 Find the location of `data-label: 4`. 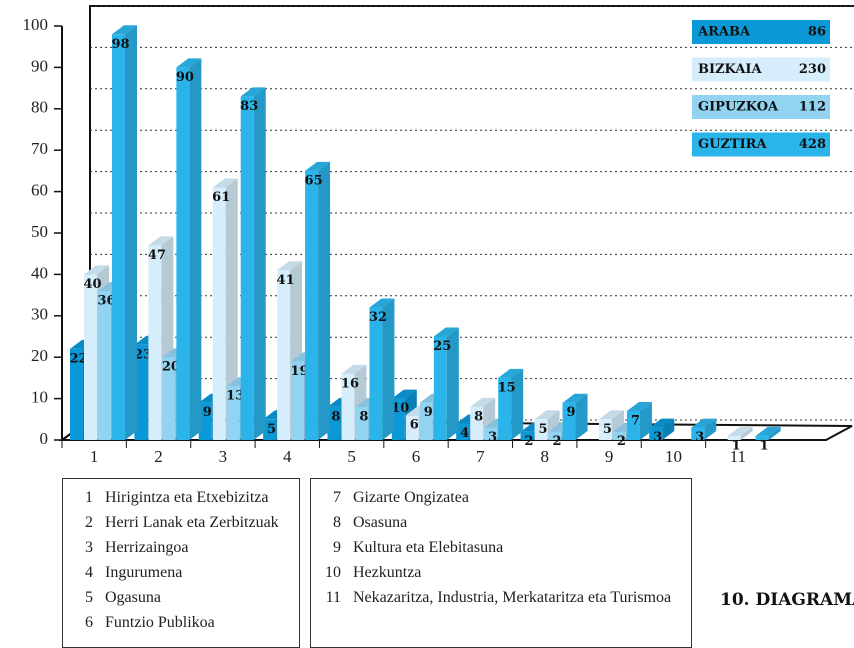

data-label: 4 is located at coordinates (464, 433).